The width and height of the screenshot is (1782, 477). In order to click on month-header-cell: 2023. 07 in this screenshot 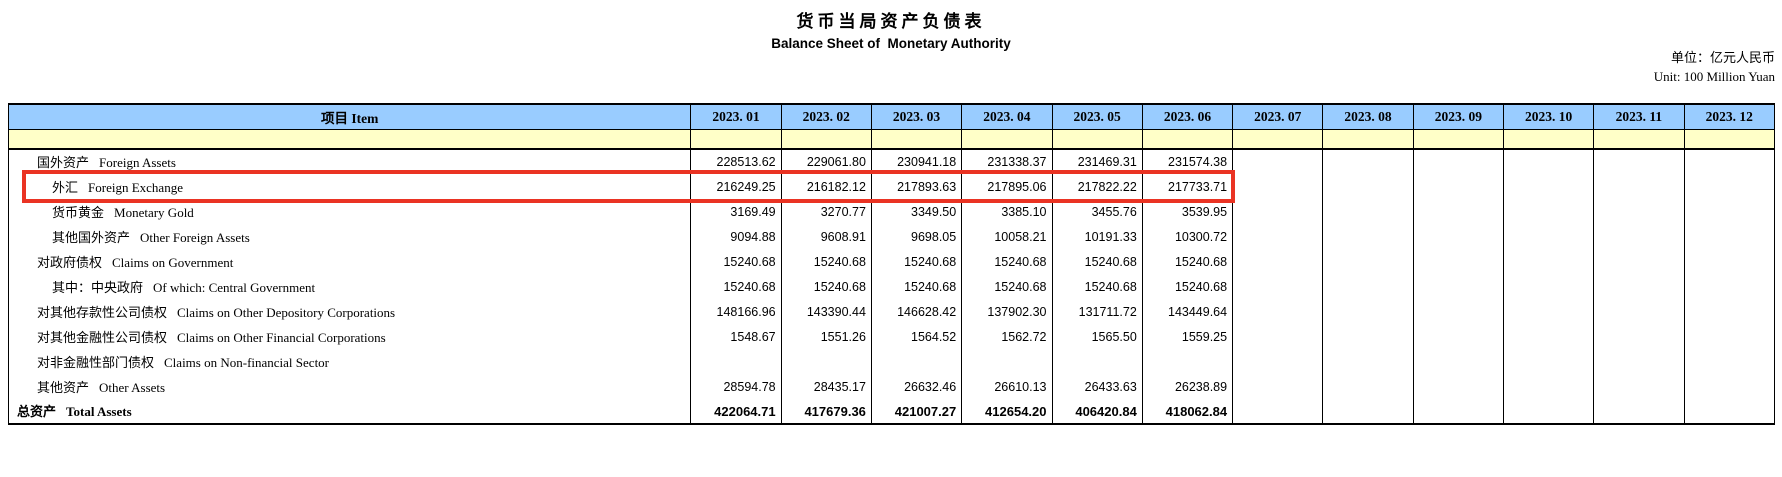, I will do `click(1278, 116)`.